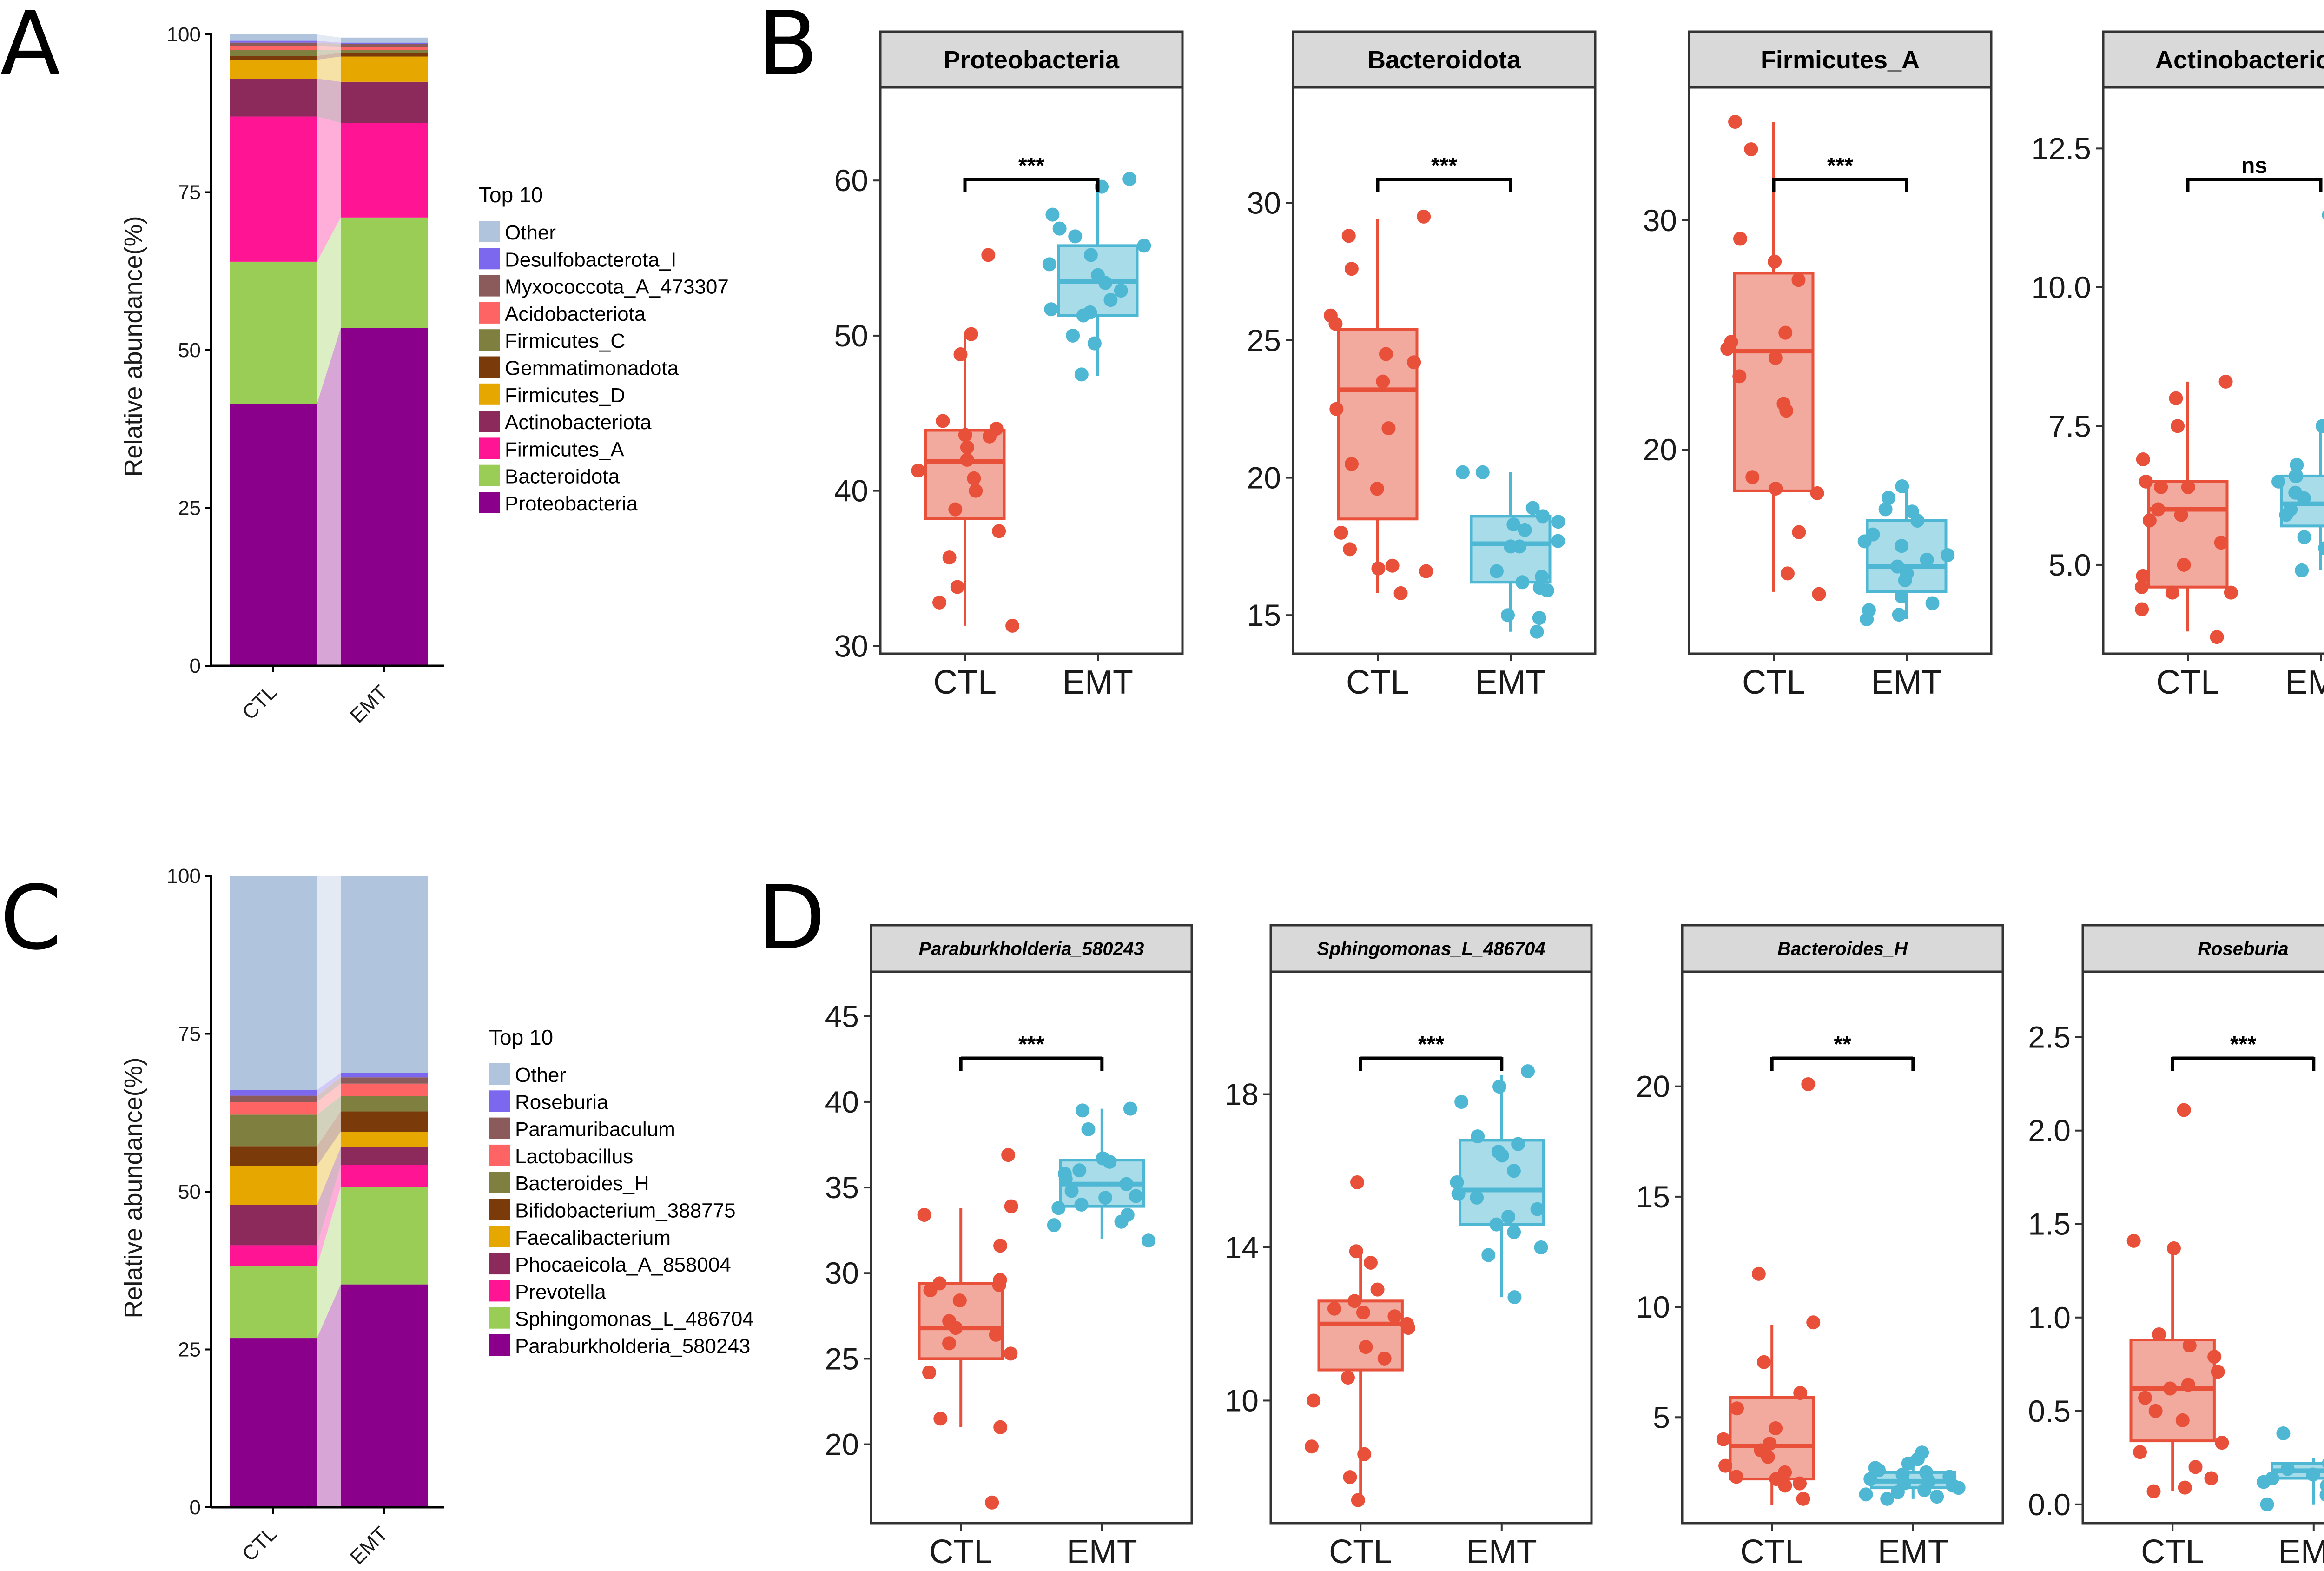 This screenshot has width=2324, height=1571. What do you see at coordinates (1242, 1247) in the screenshot?
I see `y-tick-label: 14` at bounding box center [1242, 1247].